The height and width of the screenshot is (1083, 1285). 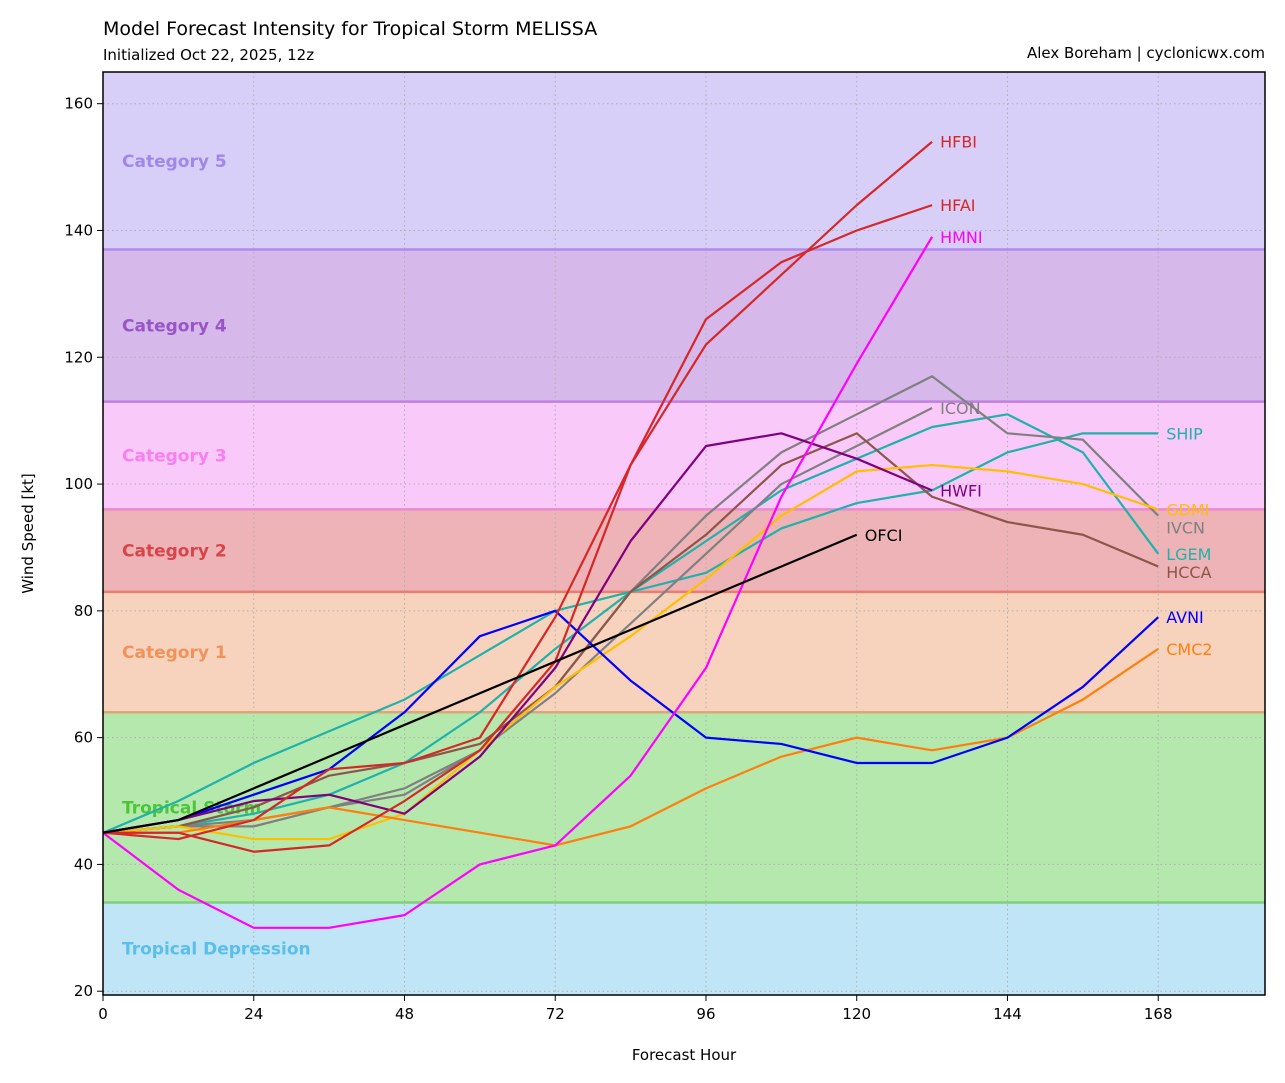 I want to click on y-tick-label: 80, so click(x=83, y=611).